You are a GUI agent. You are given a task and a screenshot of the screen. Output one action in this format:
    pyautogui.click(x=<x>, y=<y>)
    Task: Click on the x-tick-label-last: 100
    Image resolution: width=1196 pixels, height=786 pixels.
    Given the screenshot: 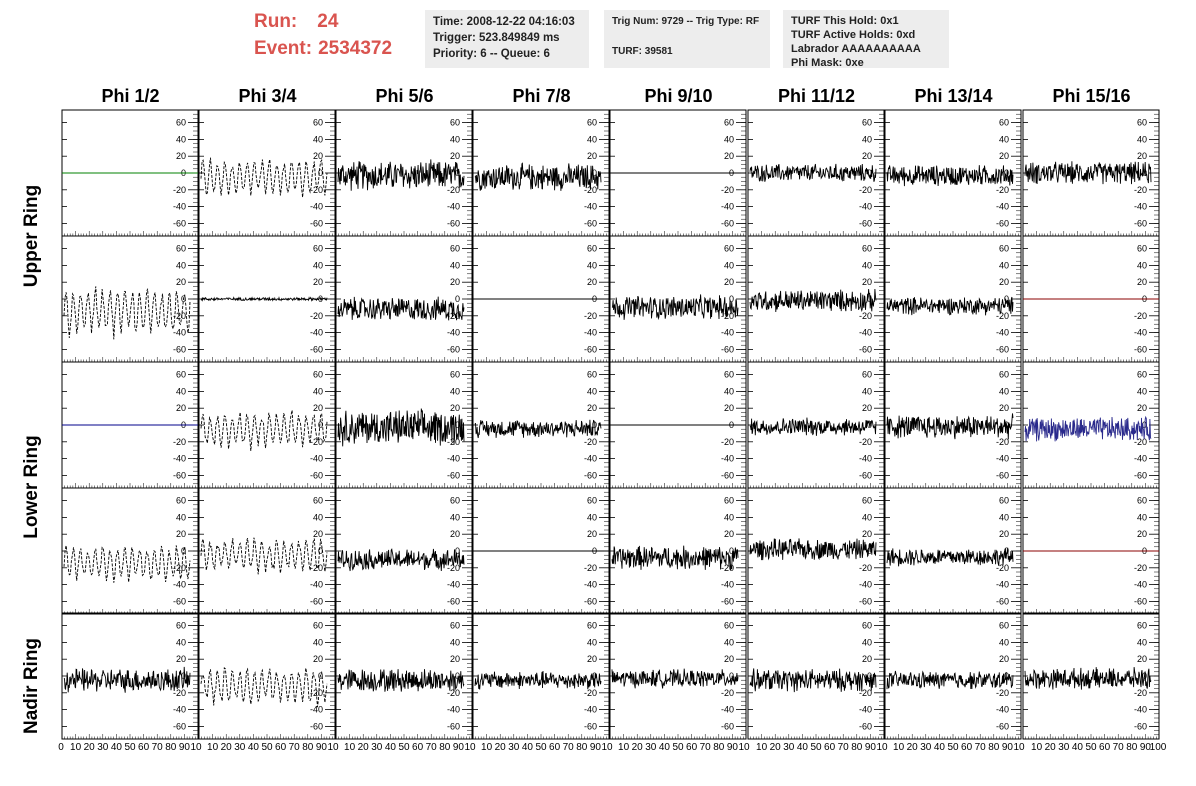 What is the action you would take?
    pyautogui.click(x=1158, y=747)
    